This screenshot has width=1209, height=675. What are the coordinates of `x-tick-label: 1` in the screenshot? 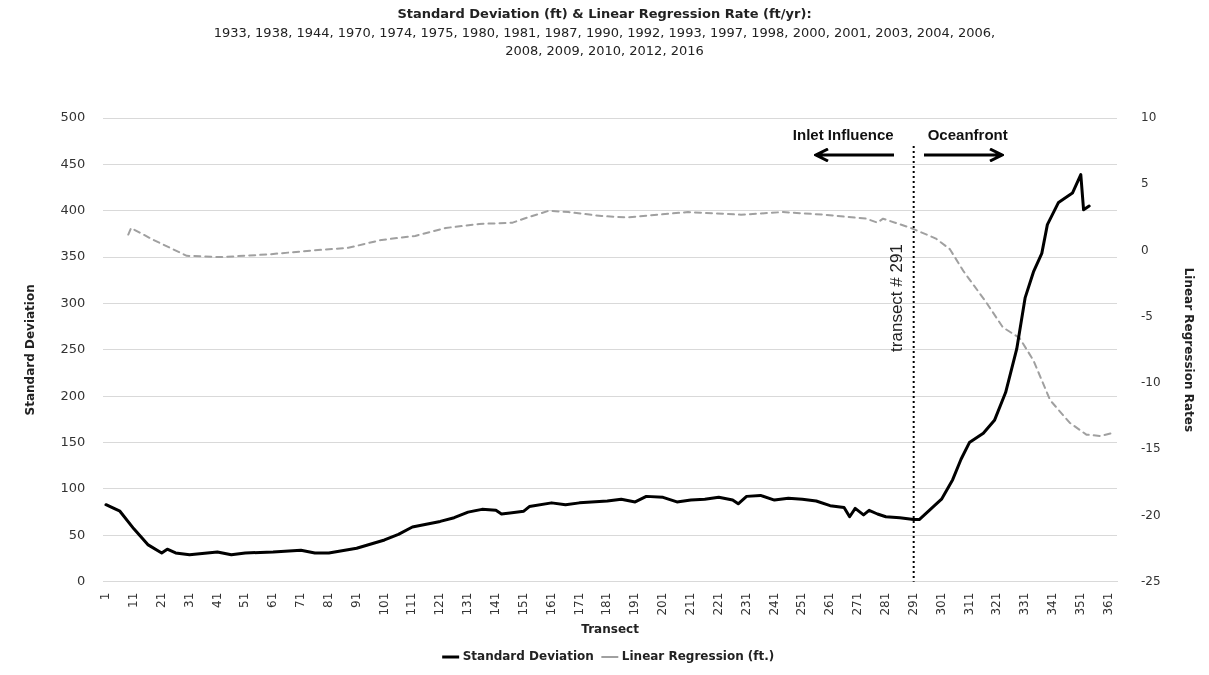 It's located at (105, 596).